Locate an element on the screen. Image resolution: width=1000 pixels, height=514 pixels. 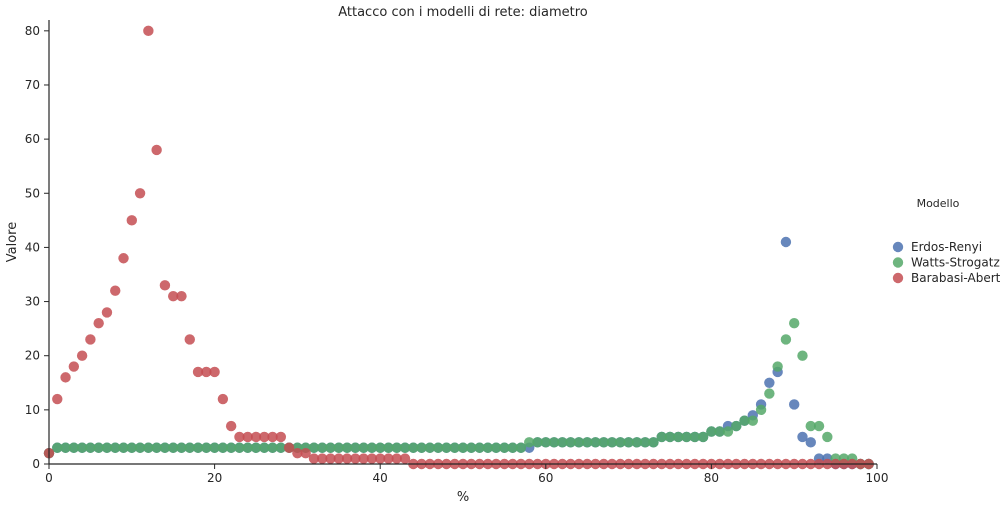
x-tick-label: 80 is located at coordinates (711, 478).